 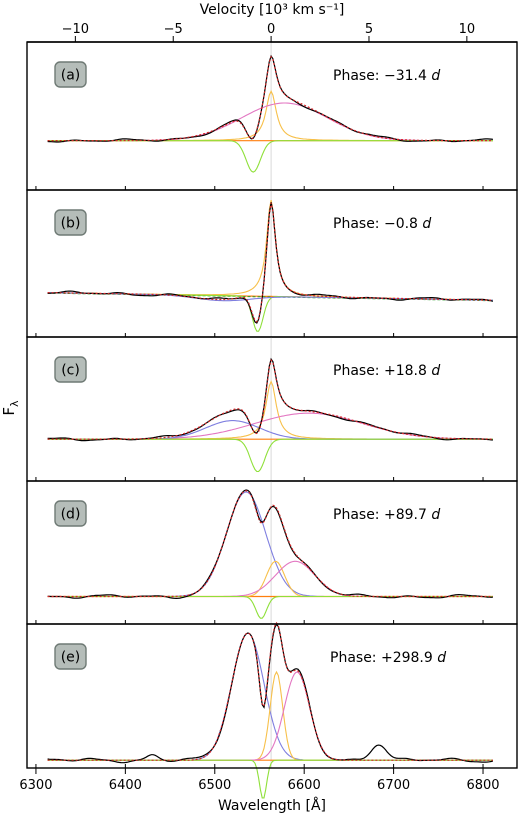 I want to click on panel-label: (d), so click(x=71, y=515).